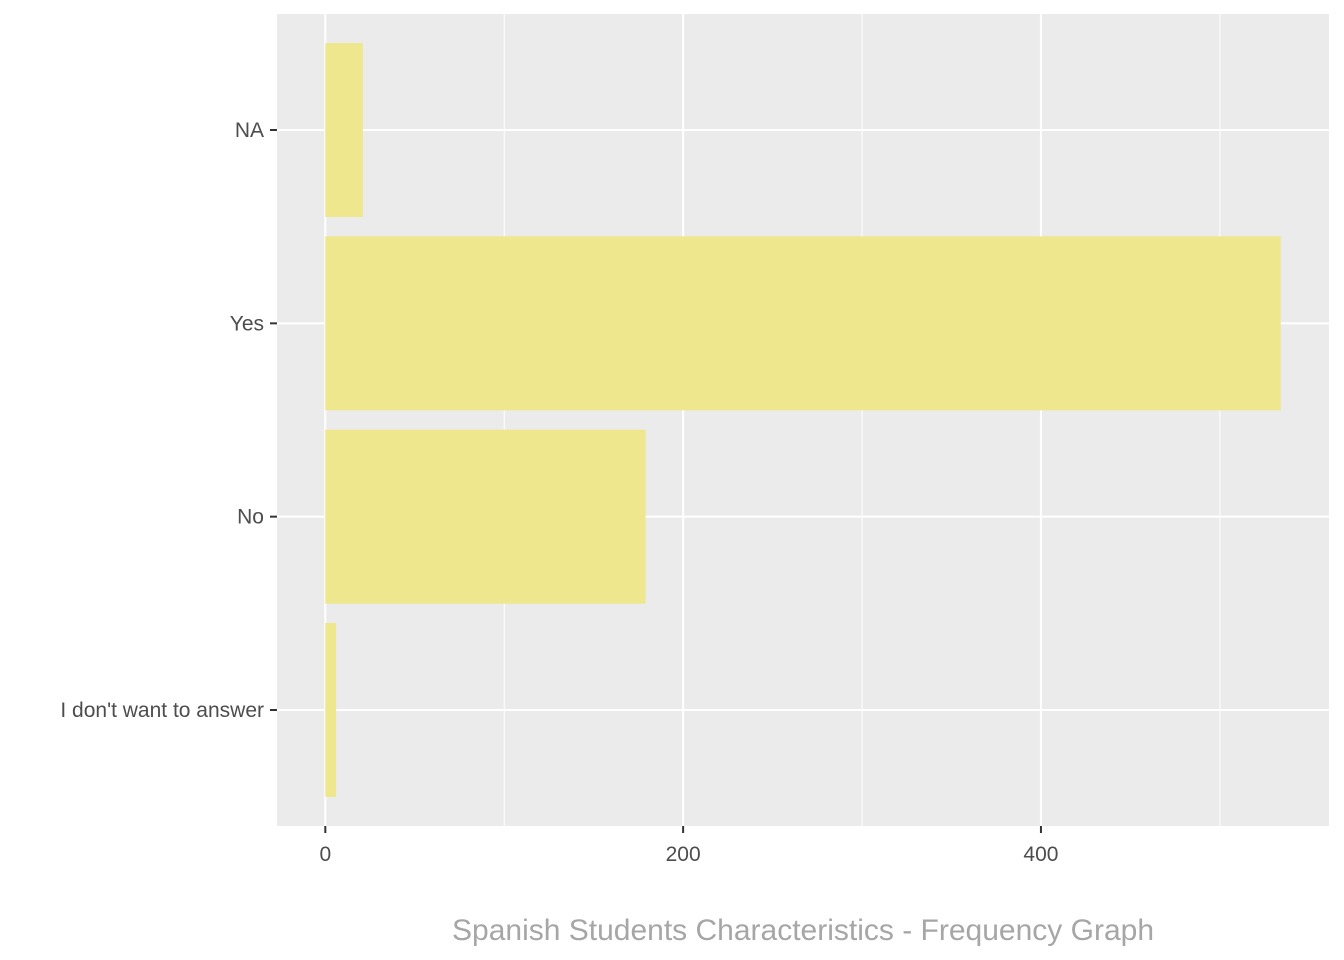 This screenshot has width=1344, height=960. I want to click on x-tick-label: 200, so click(683, 854).